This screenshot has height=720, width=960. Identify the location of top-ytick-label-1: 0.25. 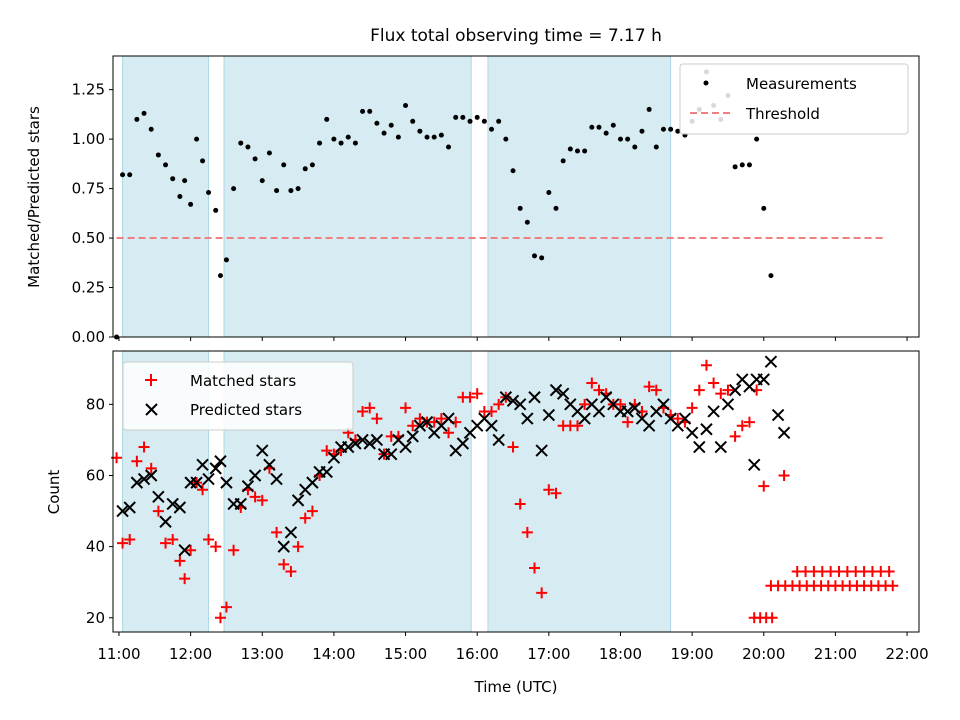
(88, 288).